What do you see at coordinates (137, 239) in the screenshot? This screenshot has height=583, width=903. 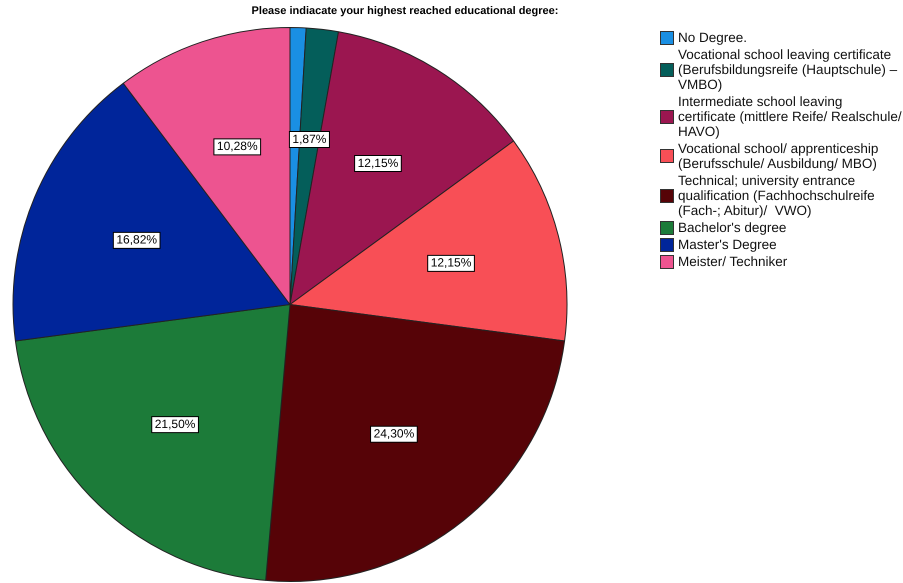 I see `data-label: 16,82%` at bounding box center [137, 239].